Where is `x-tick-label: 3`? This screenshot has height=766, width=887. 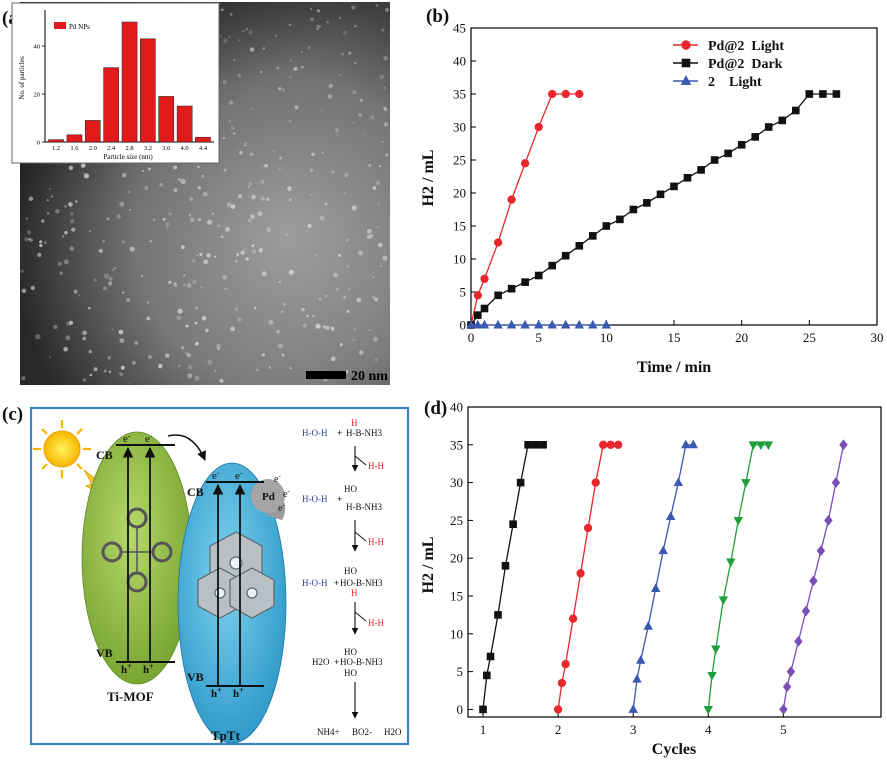
x-tick-label: 3 is located at coordinates (633, 729).